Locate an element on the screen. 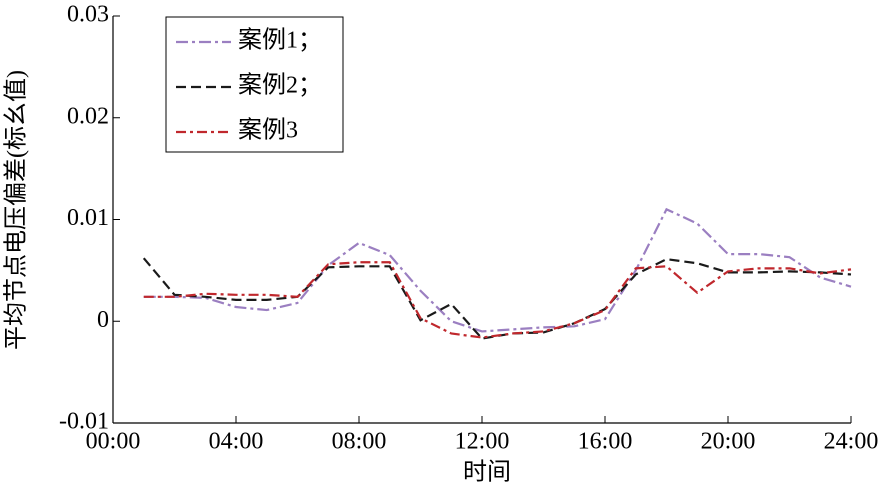 Image resolution: width=888 pixels, height=491 pixels. y-tick-label: 0.01 is located at coordinates (88, 218).